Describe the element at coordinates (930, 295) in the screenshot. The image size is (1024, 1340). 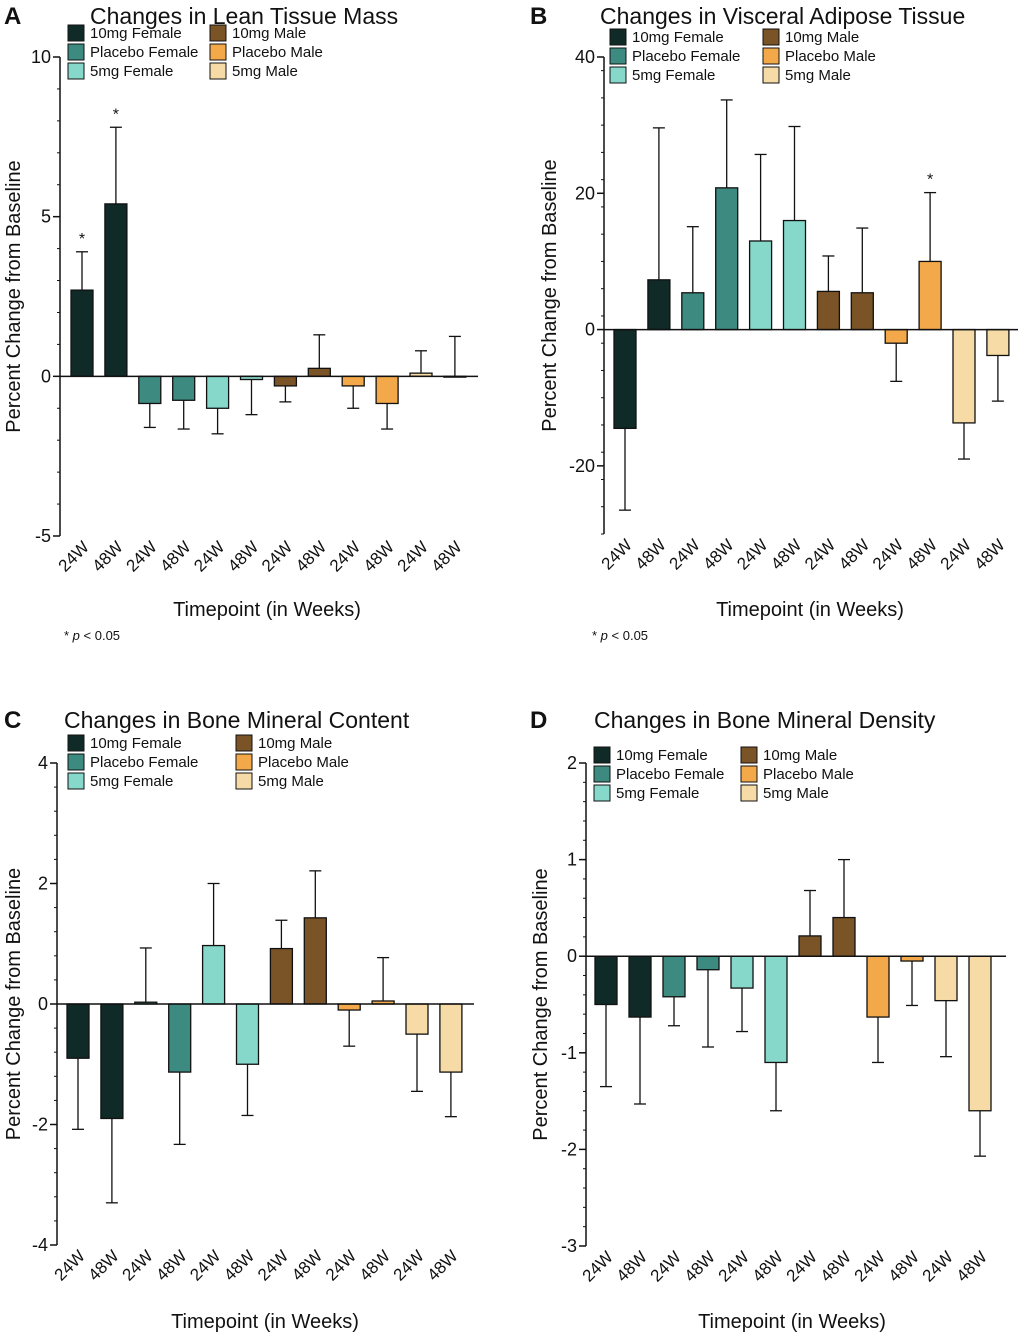
I see `bar-placebo-male-48w` at that location.